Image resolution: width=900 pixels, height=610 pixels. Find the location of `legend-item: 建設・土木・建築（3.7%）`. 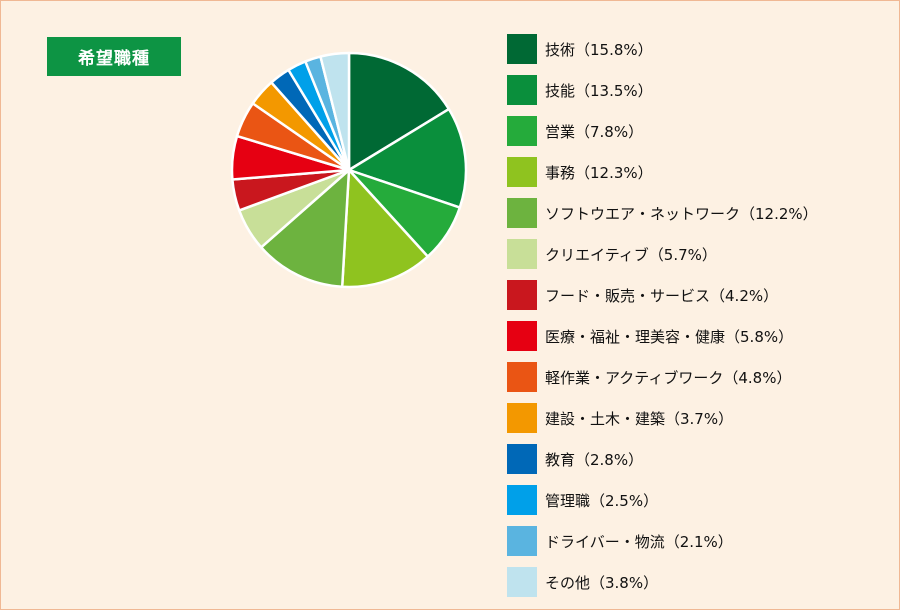

legend-item: 建設・土木・建築（3.7%） is located at coordinates (697, 418).